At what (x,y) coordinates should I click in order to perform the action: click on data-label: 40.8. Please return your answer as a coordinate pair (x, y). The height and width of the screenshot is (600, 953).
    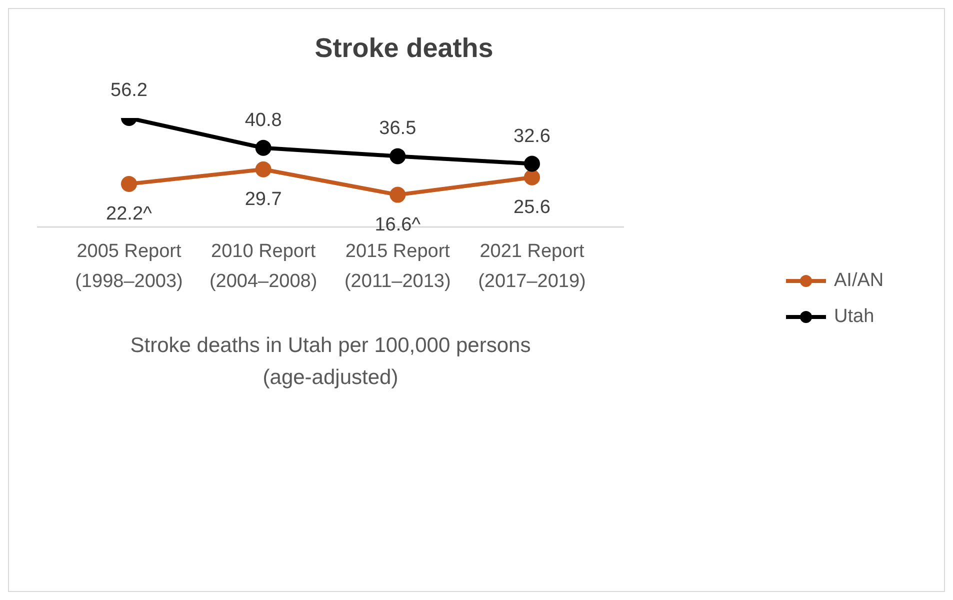
    Looking at the image, I should click on (263, 120).